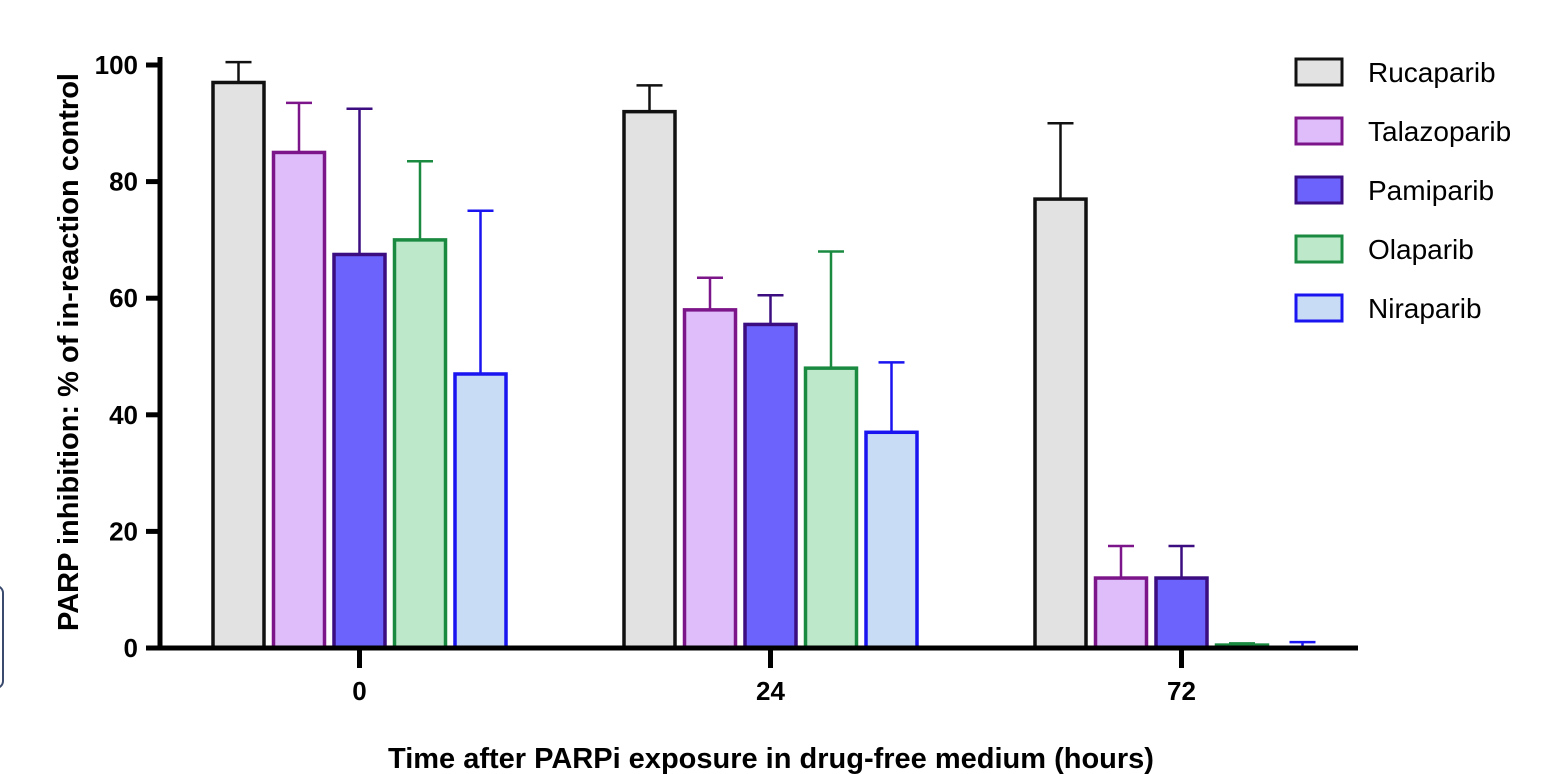 The height and width of the screenshot is (774, 1545). I want to click on y-tick-label-80: 80, so click(123, 182).